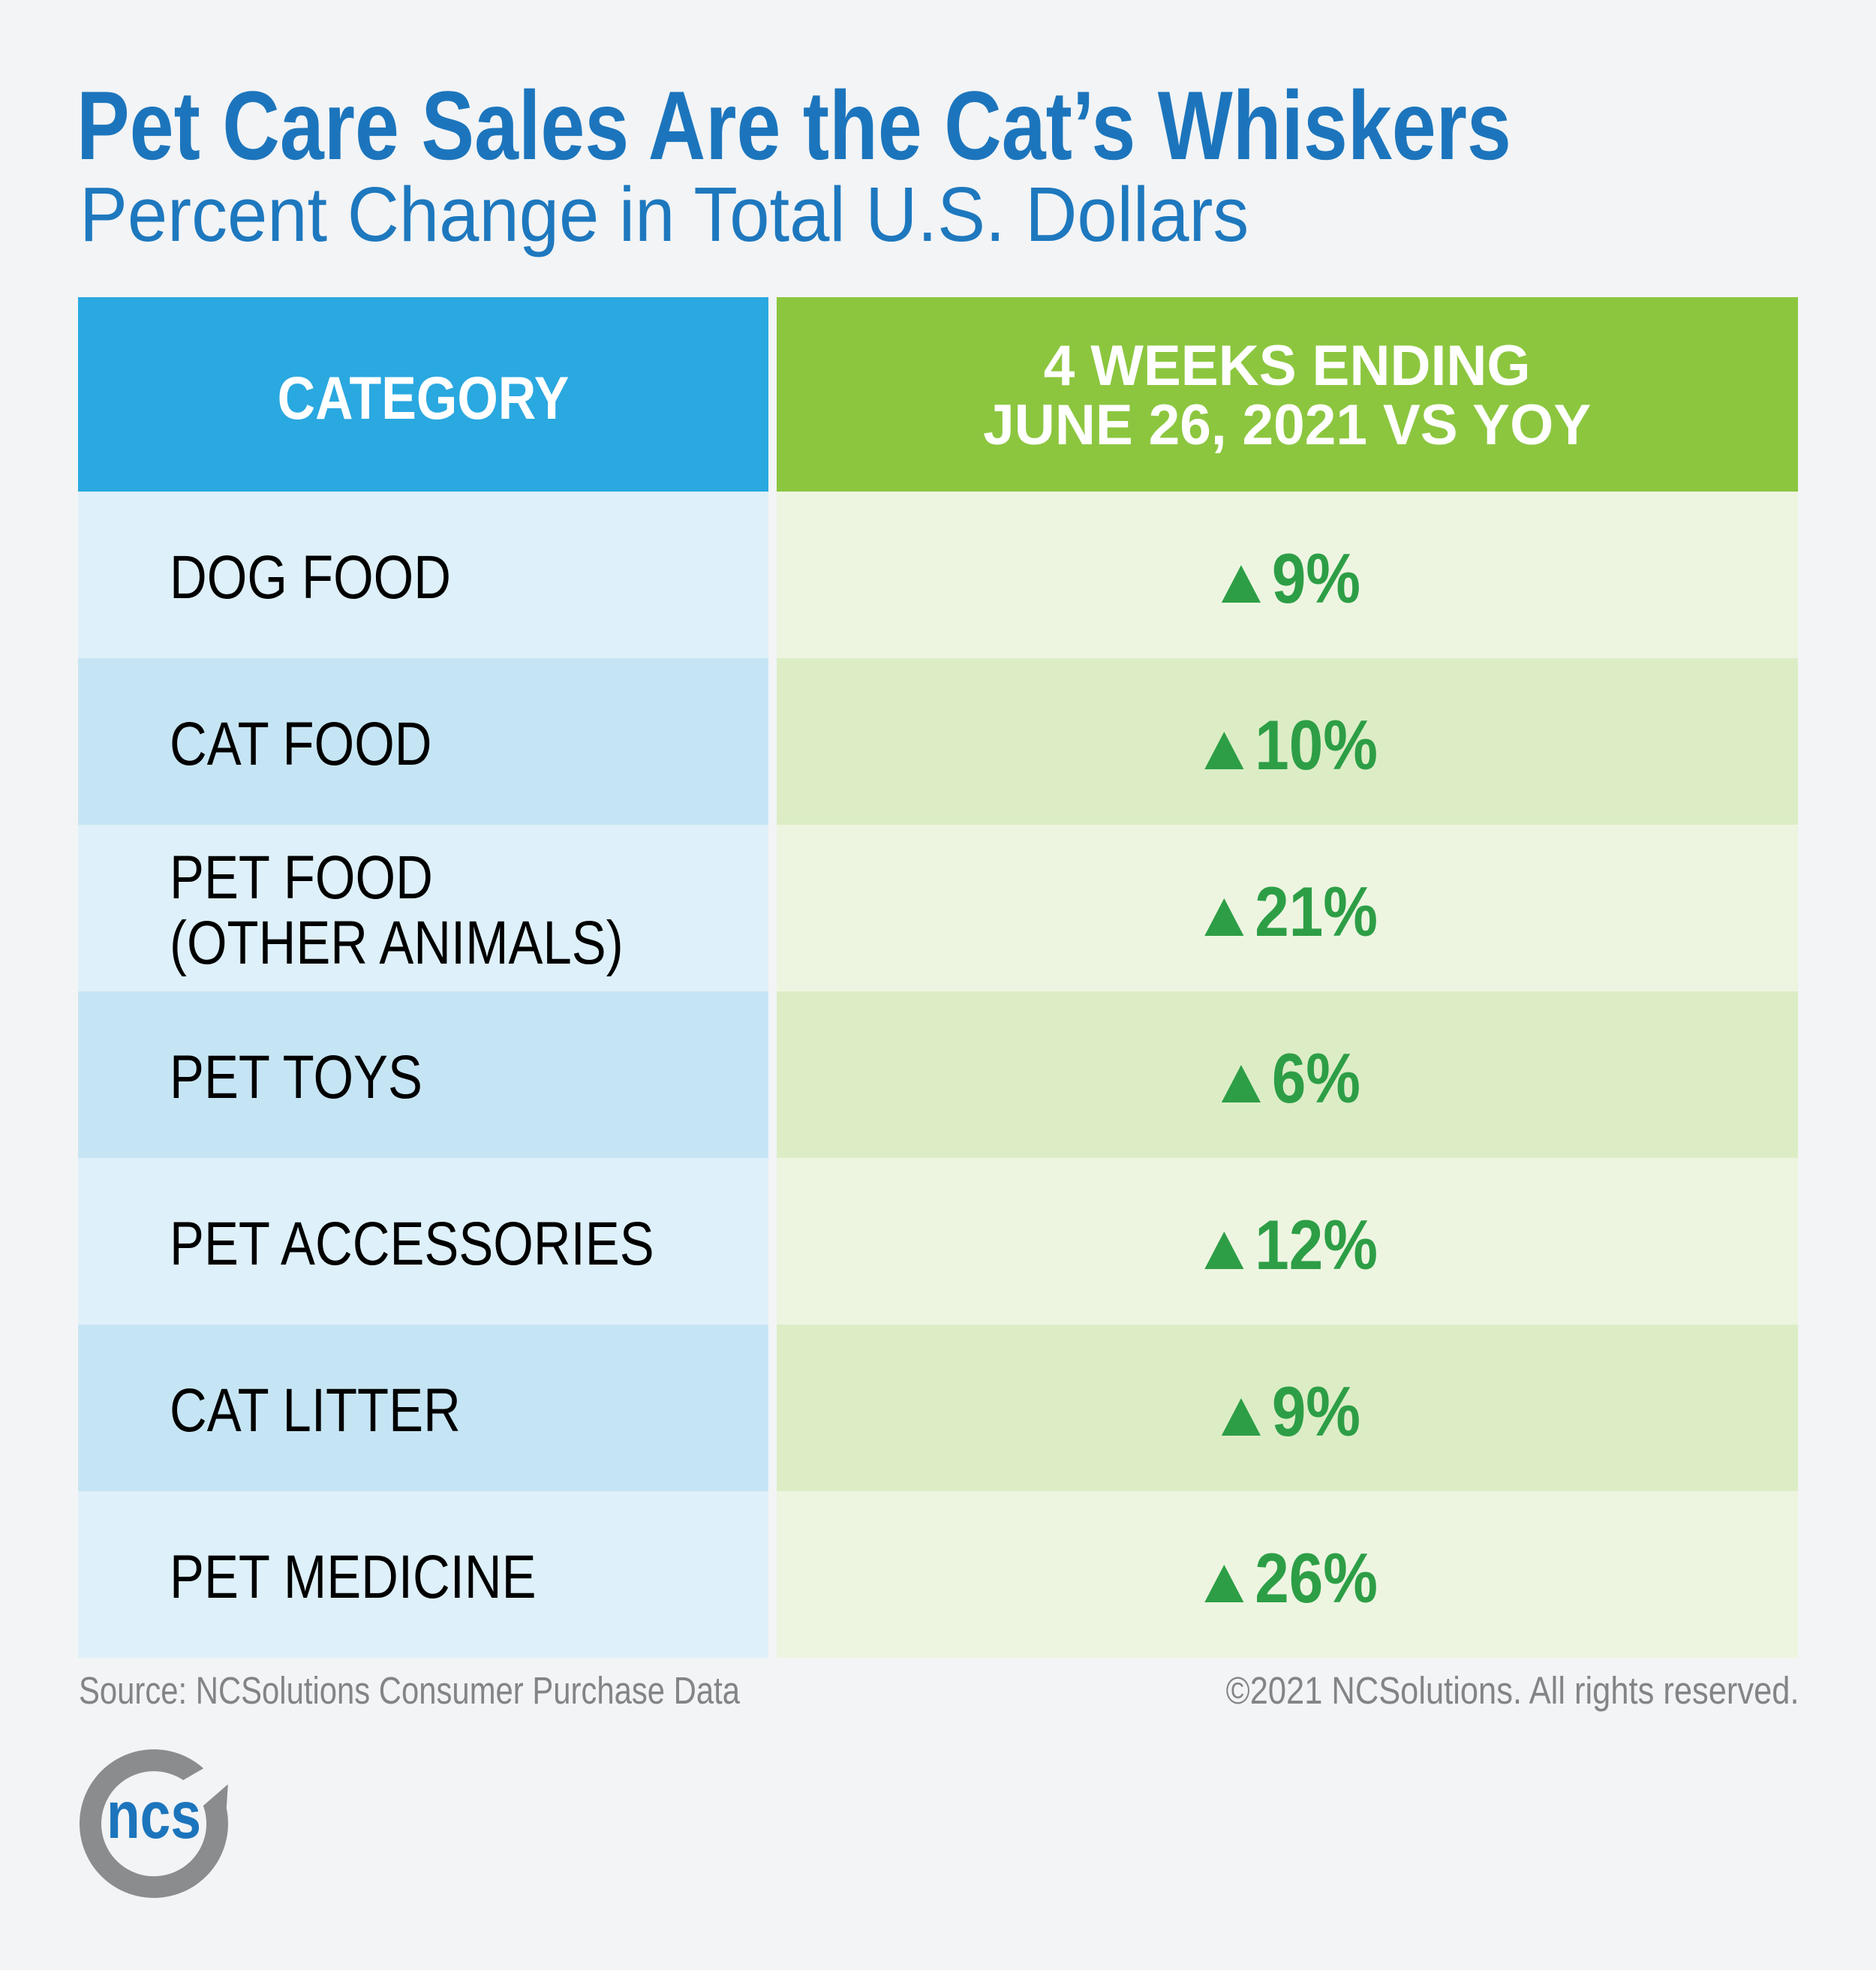 This screenshot has height=1970, width=1876. I want to click on value-cell: 21%, so click(1287, 908).